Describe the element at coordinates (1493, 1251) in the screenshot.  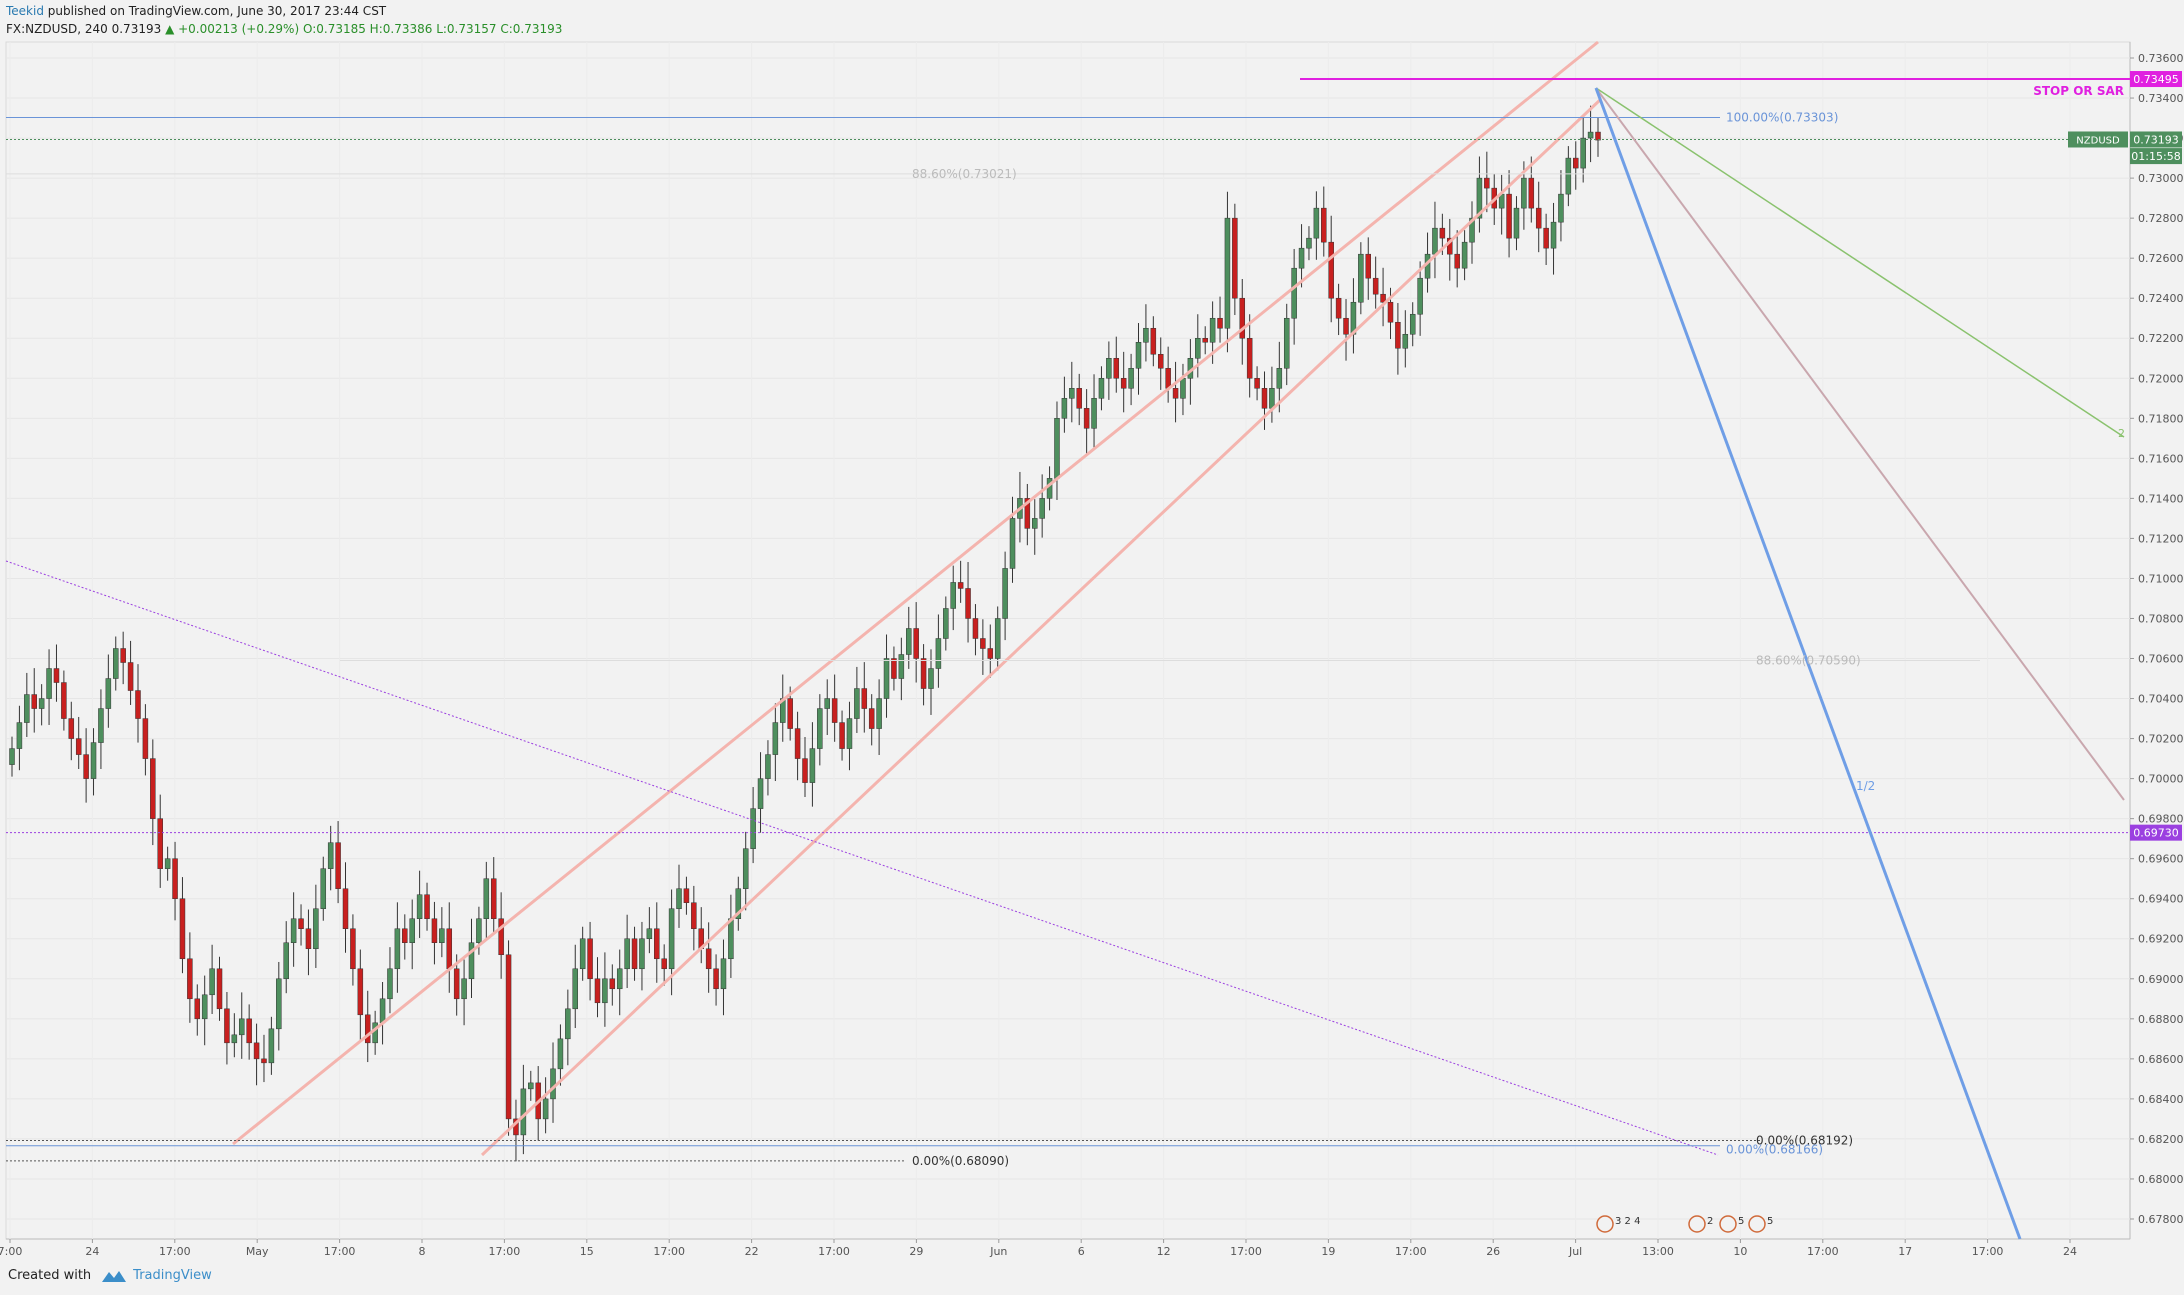
I see `time-tick-label: 26` at that location.